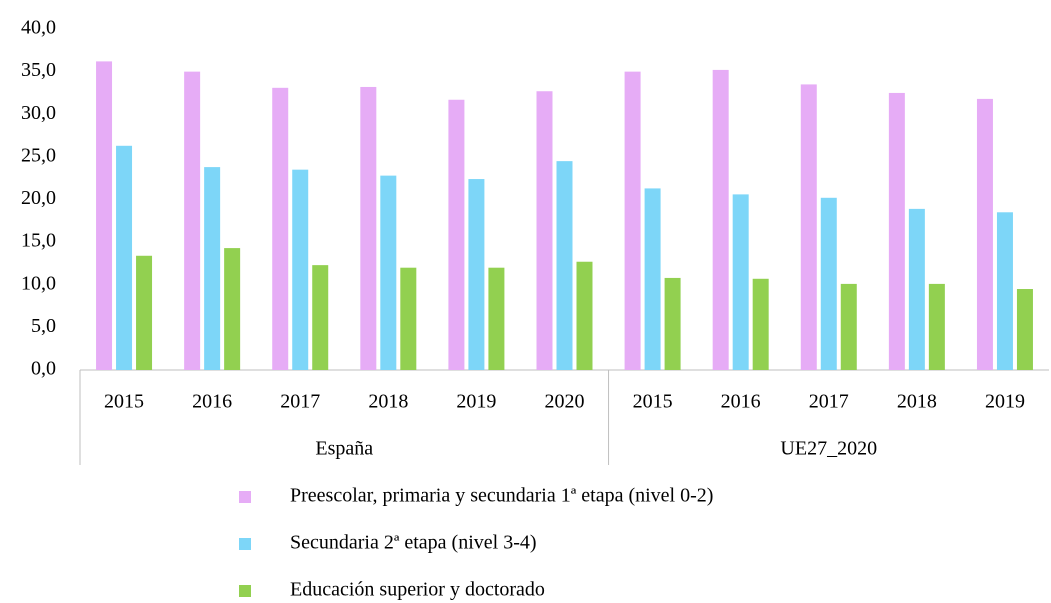 Image resolution: width=1051 pixels, height=603 pixels. I want to click on y-tick-label: 10,0, so click(38, 283).